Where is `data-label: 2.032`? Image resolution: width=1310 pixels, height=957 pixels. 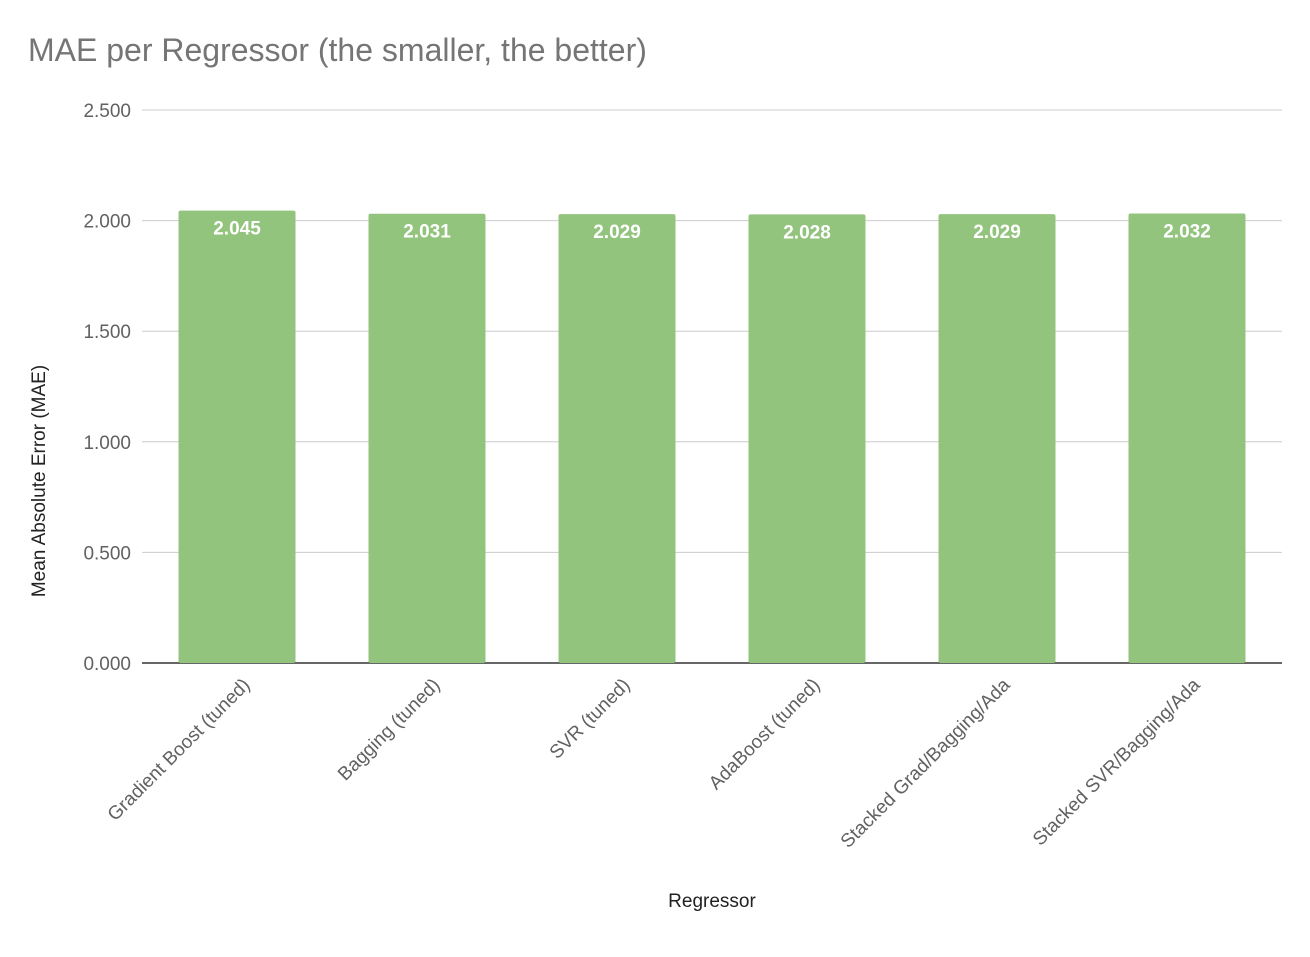
data-label: 2.032 is located at coordinates (1187, 232).